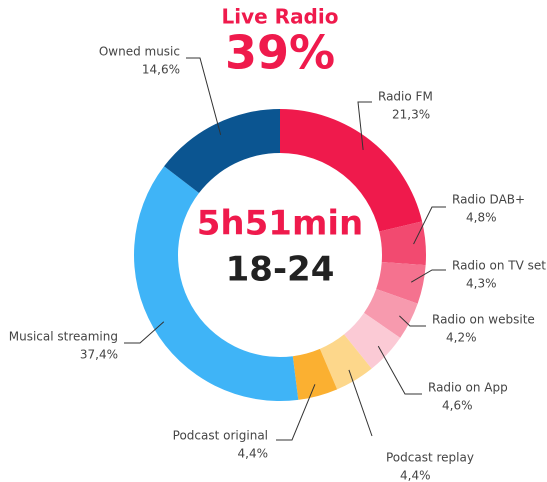 Image resolution: width=547 pixels, height=482 pixels. I want to click on slice-label: Radio on TV set, so click(499, 266).